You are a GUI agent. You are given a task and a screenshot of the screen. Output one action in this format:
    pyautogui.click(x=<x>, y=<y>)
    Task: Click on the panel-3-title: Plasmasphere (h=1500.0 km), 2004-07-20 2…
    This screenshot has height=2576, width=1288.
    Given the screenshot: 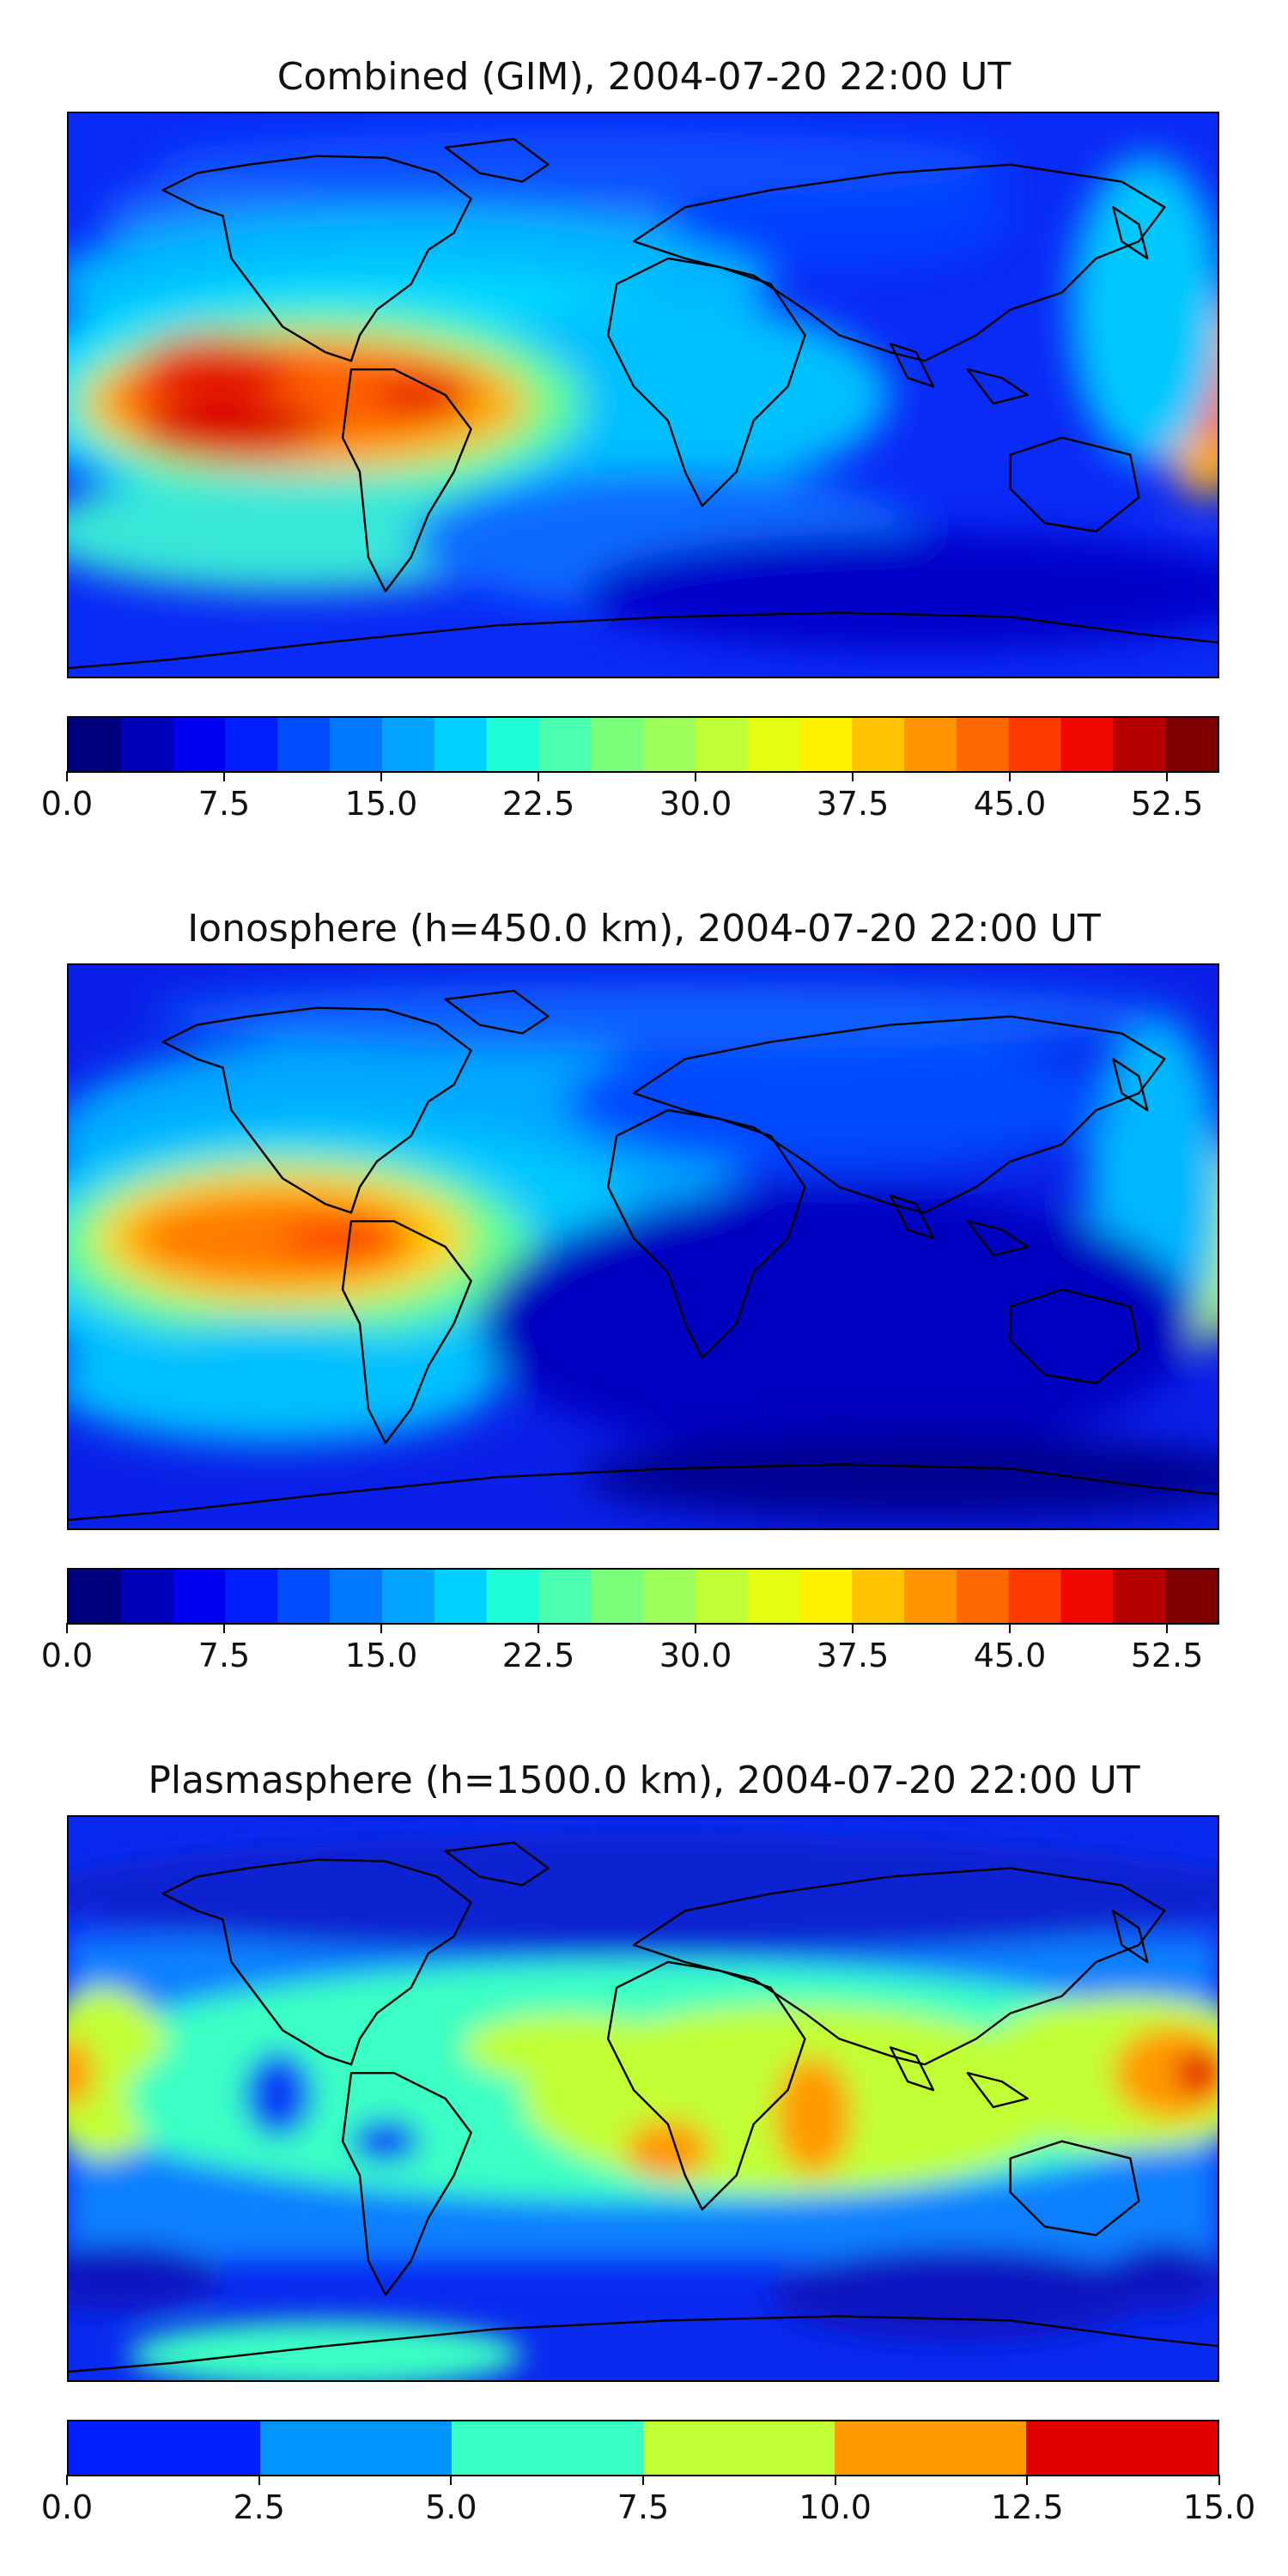 What is the action you would take?
    pyautogui.click(x=644, y=1780)
    